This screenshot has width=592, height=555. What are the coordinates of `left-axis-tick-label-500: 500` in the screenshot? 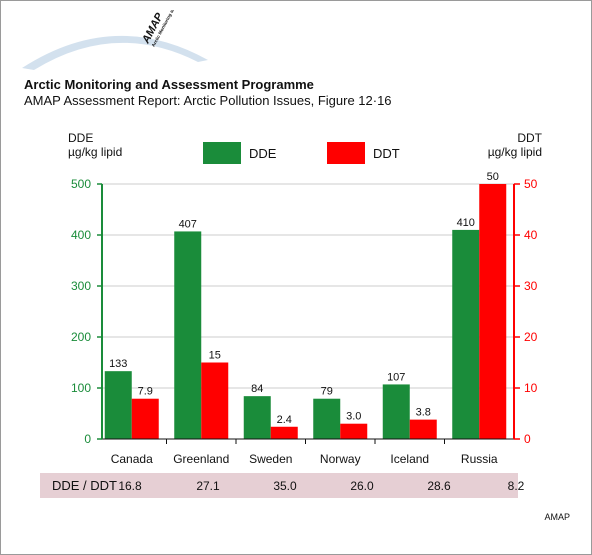 It's located at (81, 184).